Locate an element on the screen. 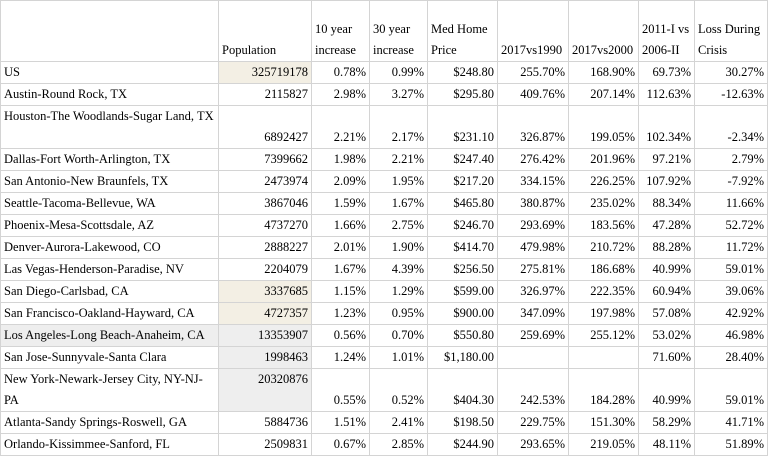 This screenshot has width=770, height=467. cell-inc30: 0.95% is located at coordinates (398, 313).